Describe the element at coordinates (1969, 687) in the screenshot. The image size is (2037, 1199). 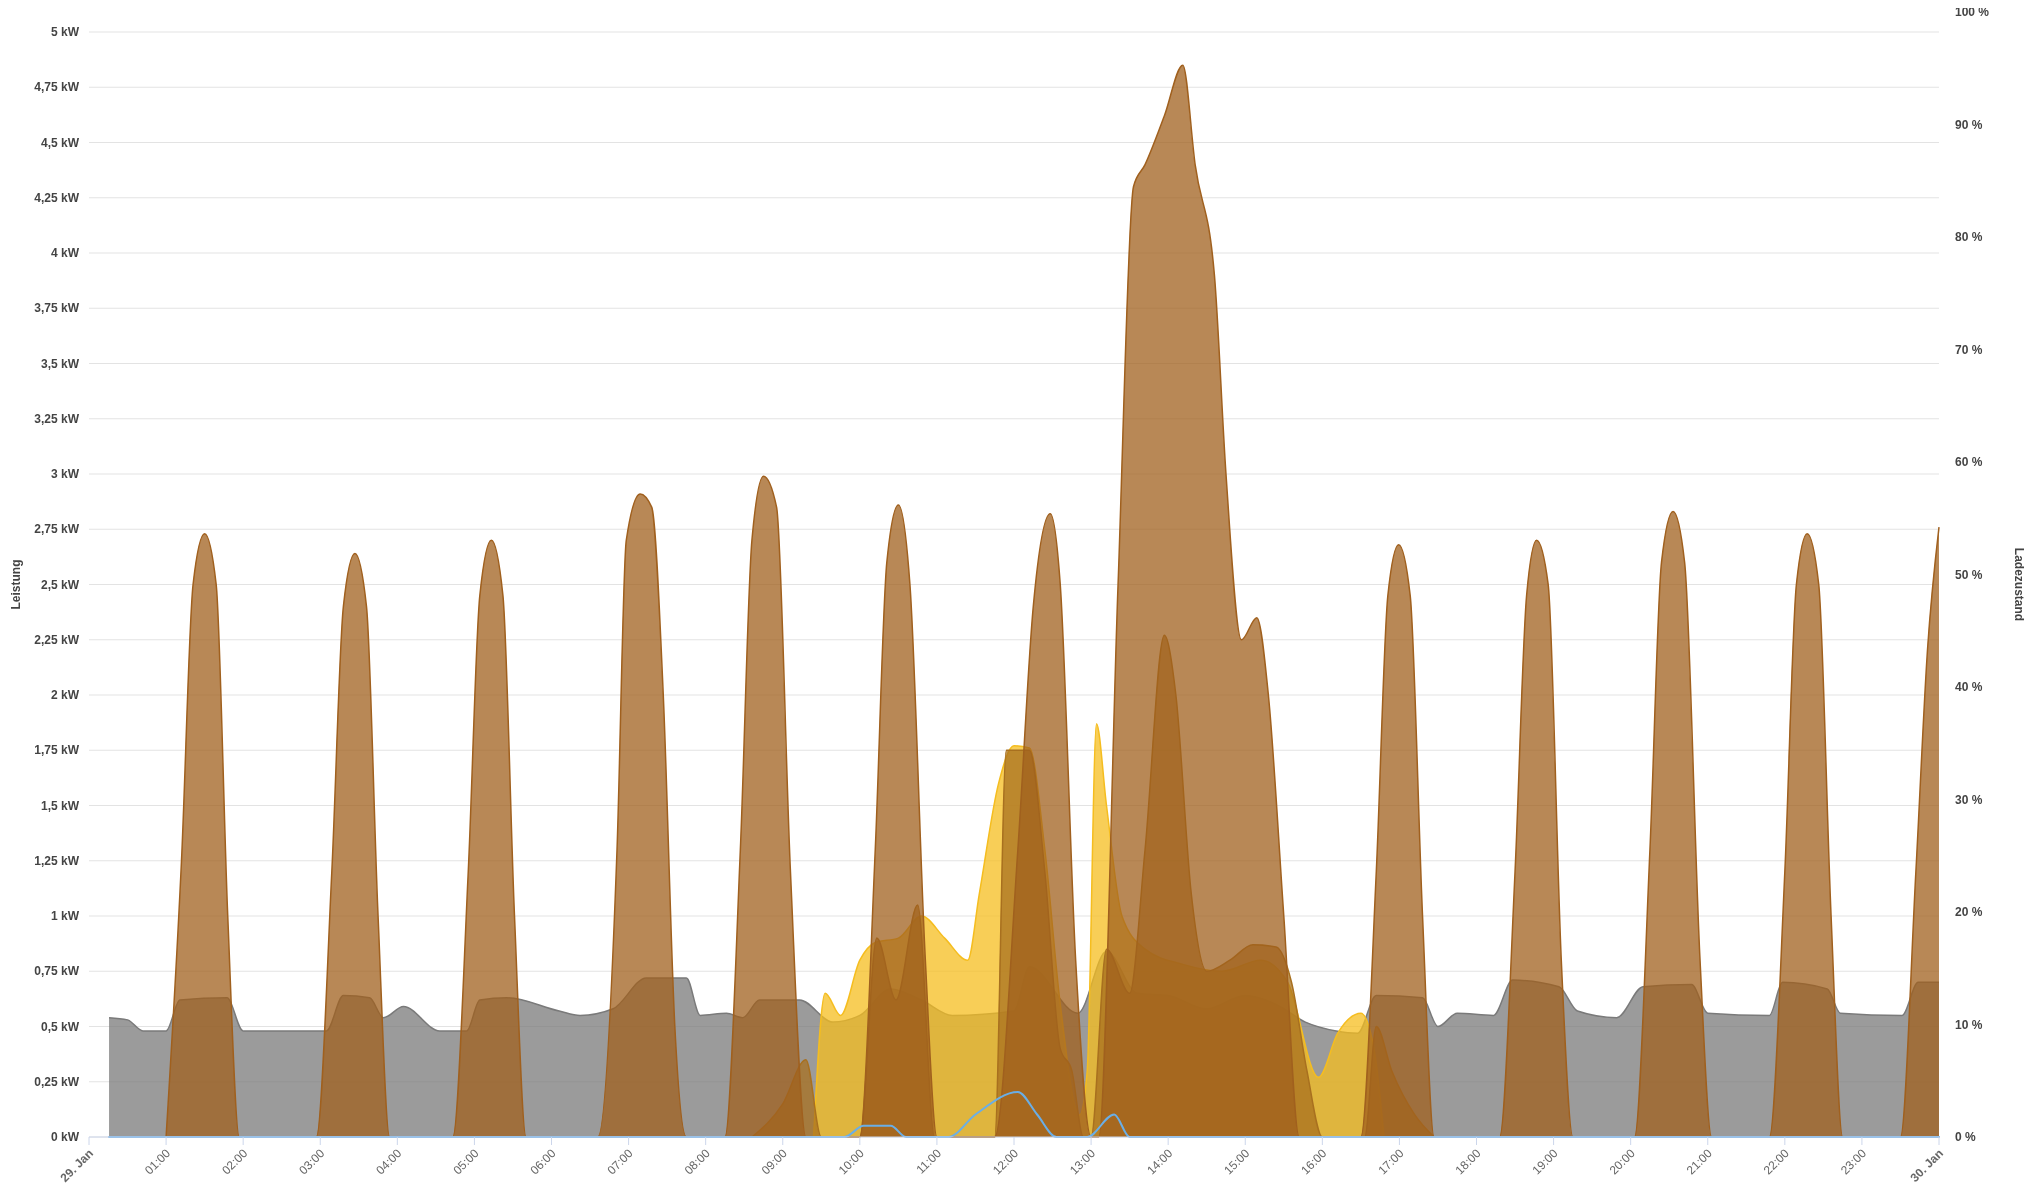
I see `y2-tick-label: 40 %` at that location.